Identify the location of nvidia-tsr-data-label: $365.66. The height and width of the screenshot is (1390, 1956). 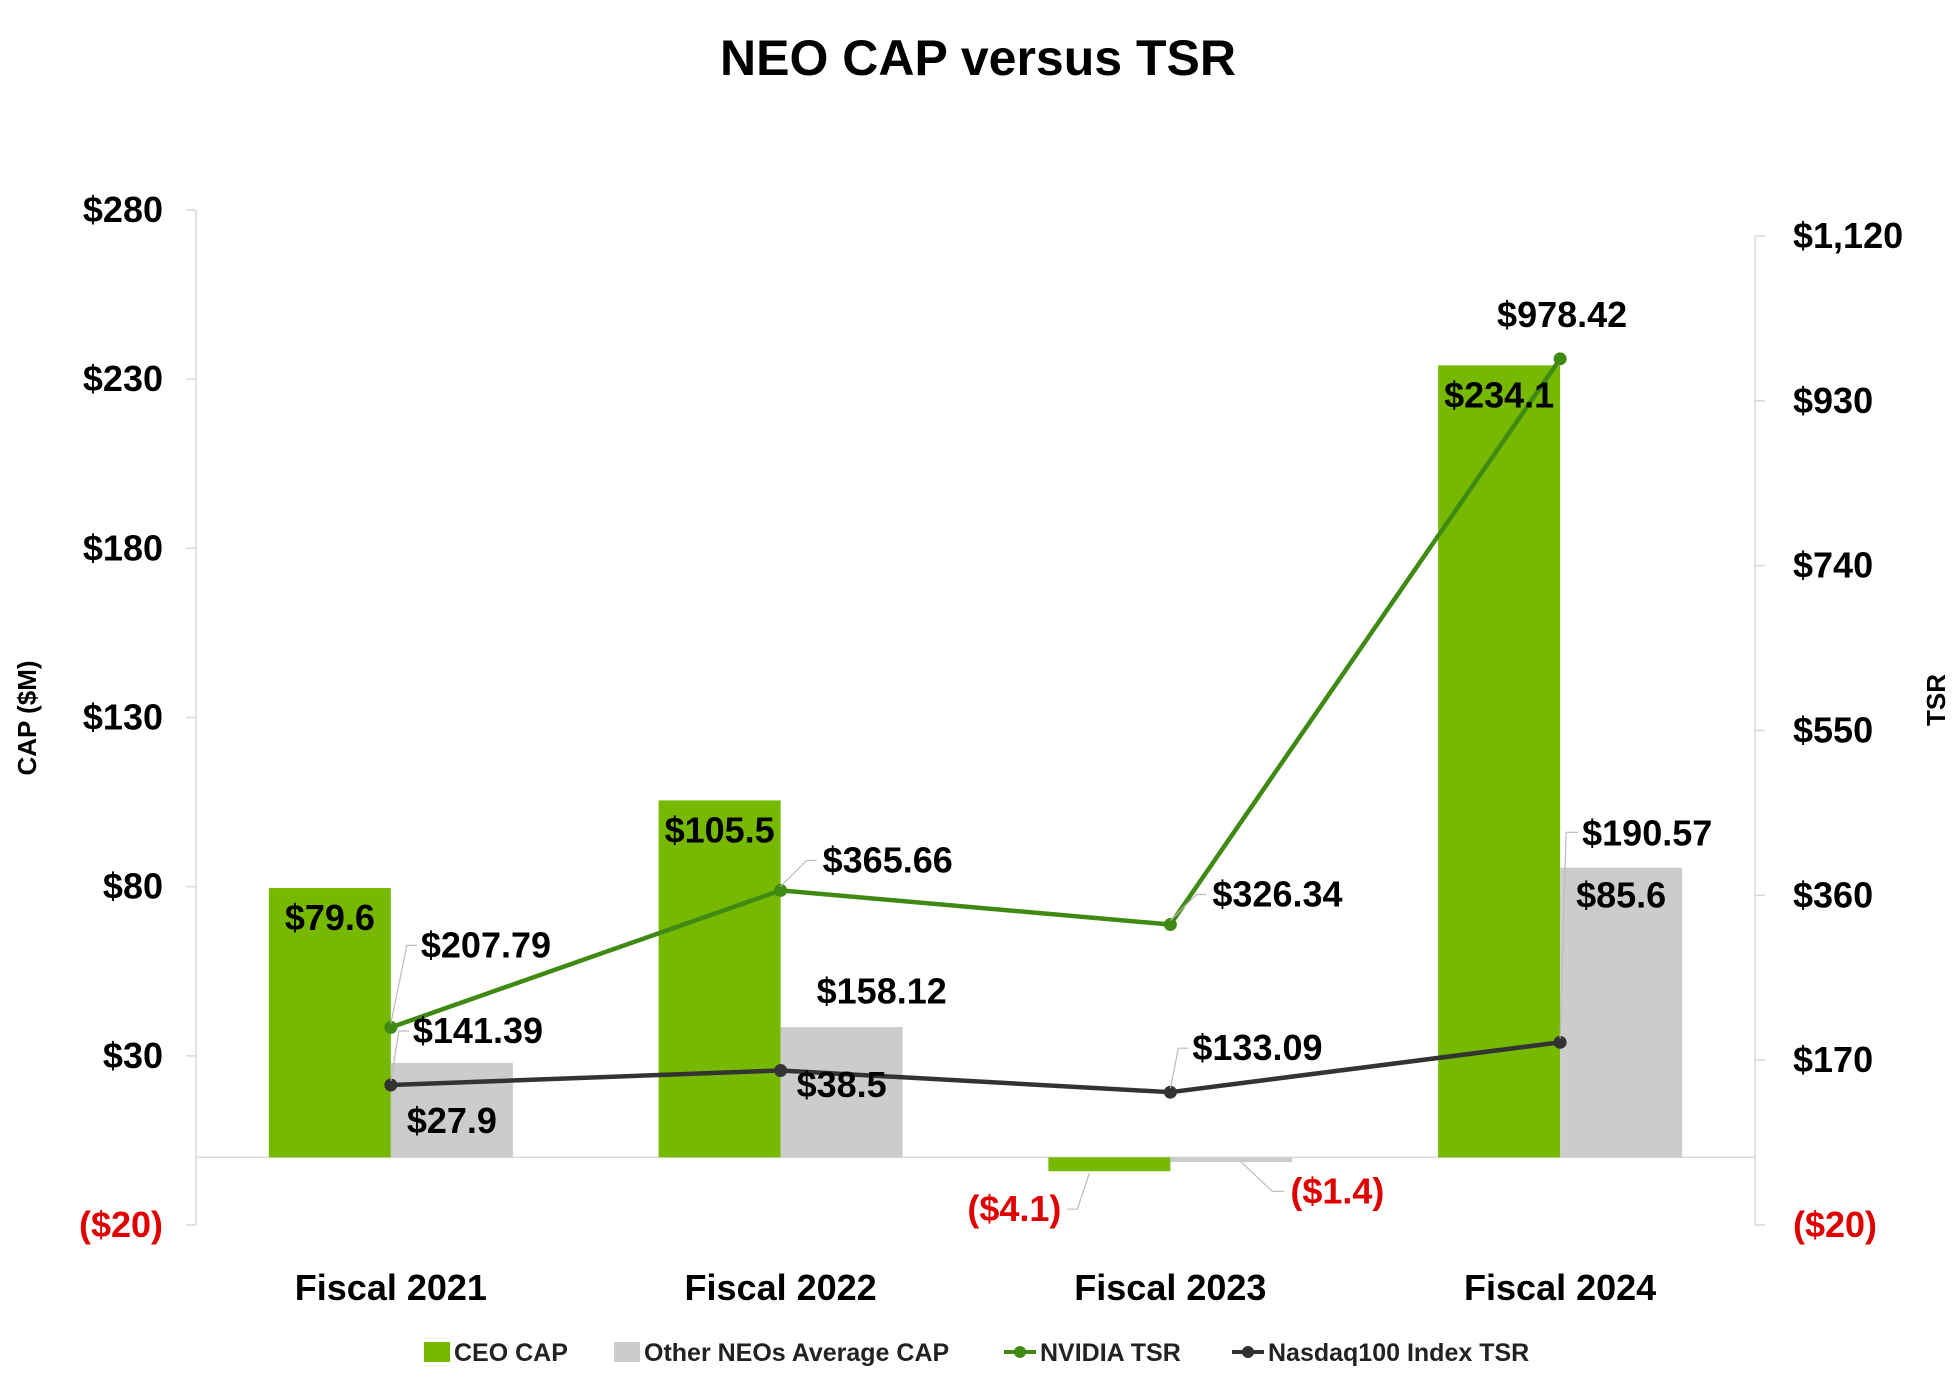
(888, 859).